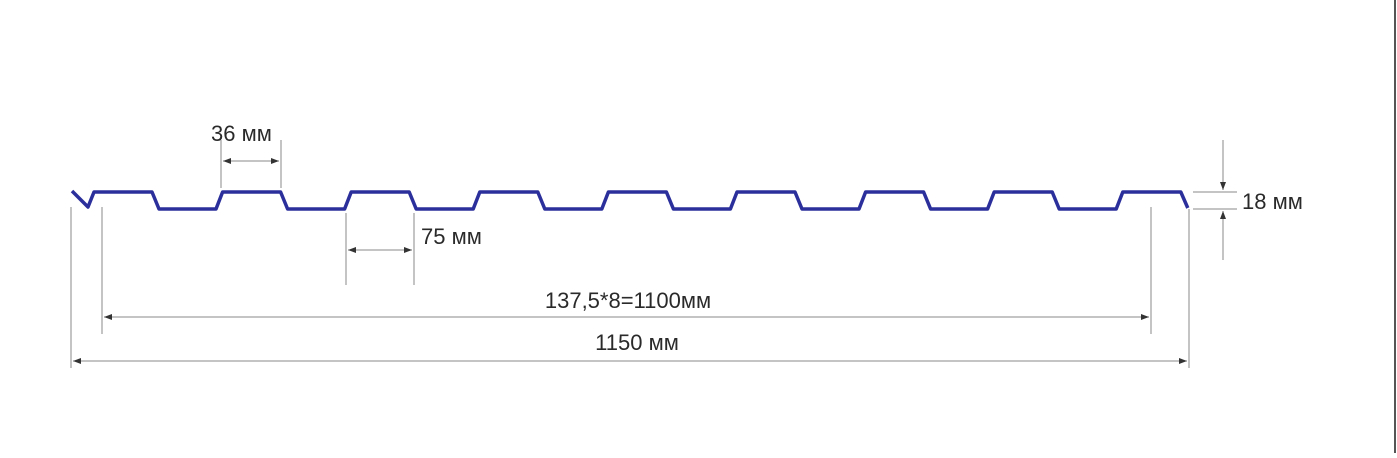 The height and width of the screenshot is (458, 1397). Describe the element at coordinates (630, 200) in the screenshot. I see `trapezoid-profile-line` at that location.